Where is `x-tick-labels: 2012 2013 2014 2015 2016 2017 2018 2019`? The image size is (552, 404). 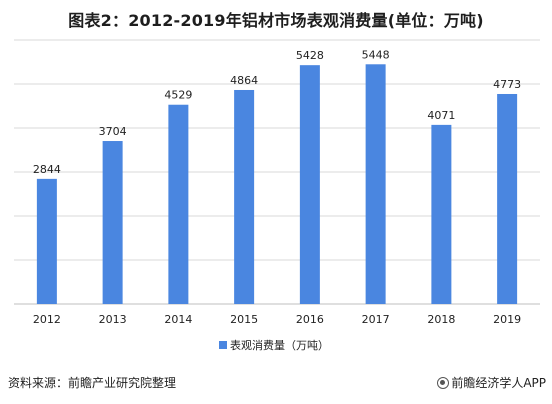
x-tick-labels: 2012 2013 2014 2015 2016 2017 2018 2019 is located at coordinates (277, 319).